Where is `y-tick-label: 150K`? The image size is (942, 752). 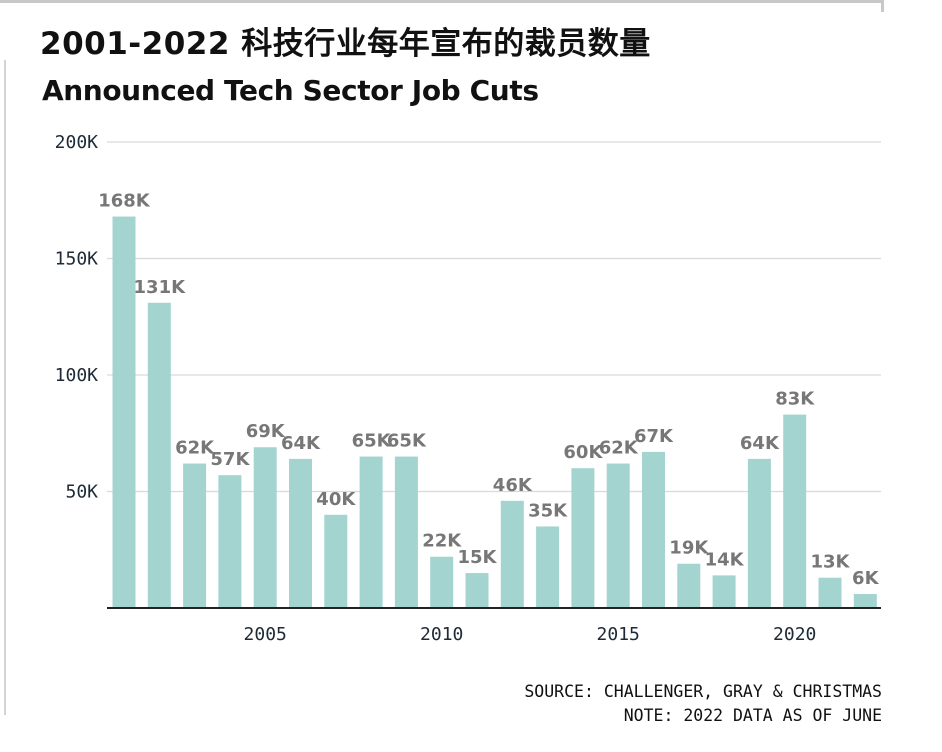 y-tick-label: 150K is located at coordinates (77, 259).